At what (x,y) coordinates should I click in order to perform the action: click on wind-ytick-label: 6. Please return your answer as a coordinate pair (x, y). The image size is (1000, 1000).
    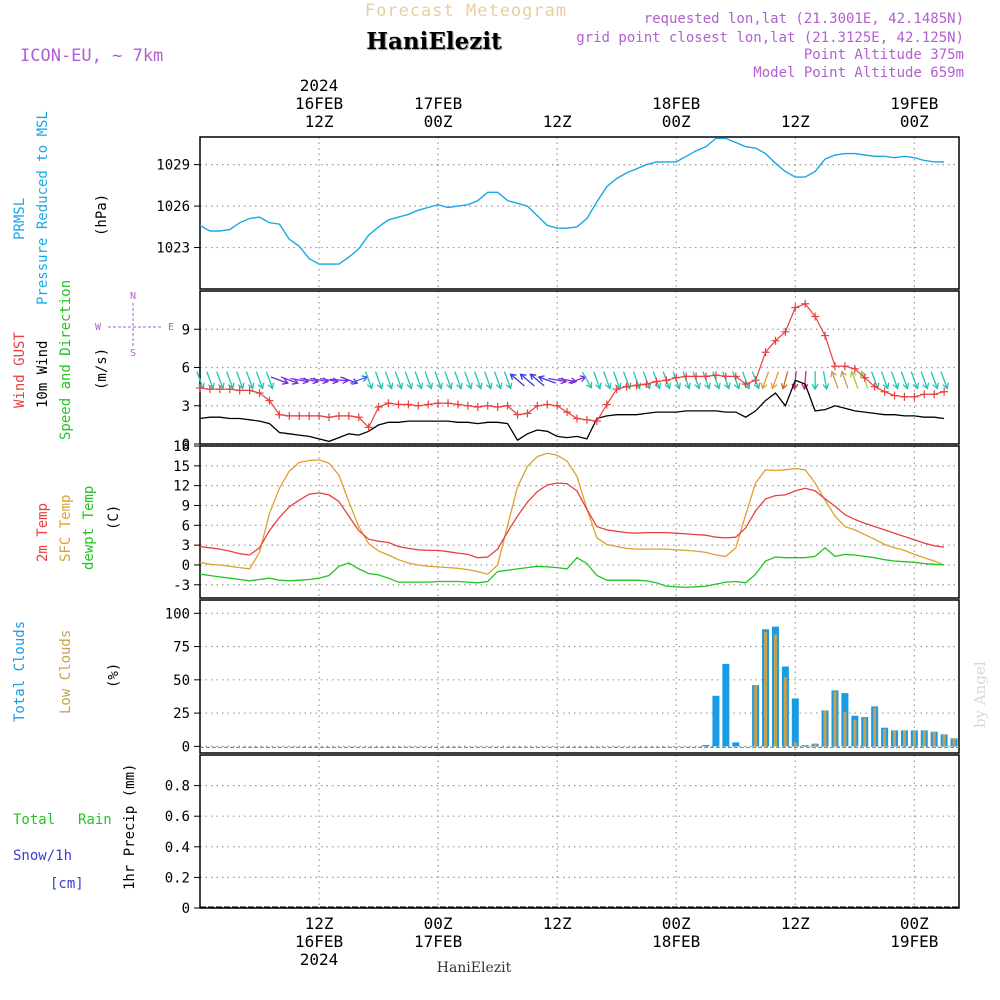
    Looking at the image, I should click on (186, 369).